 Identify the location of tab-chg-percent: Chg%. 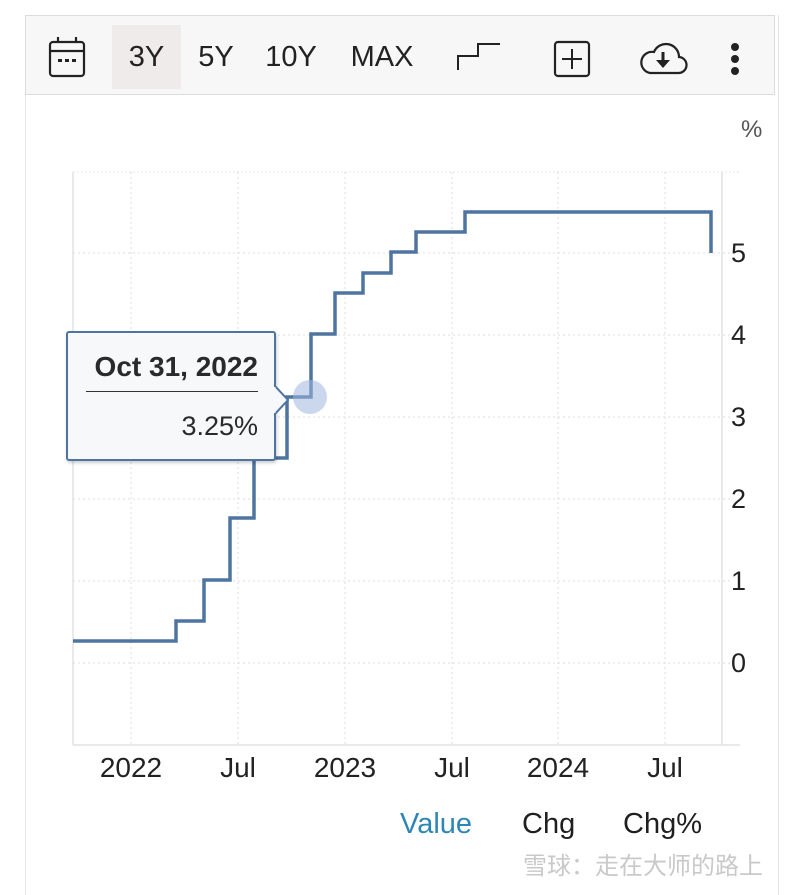
(662, 824).